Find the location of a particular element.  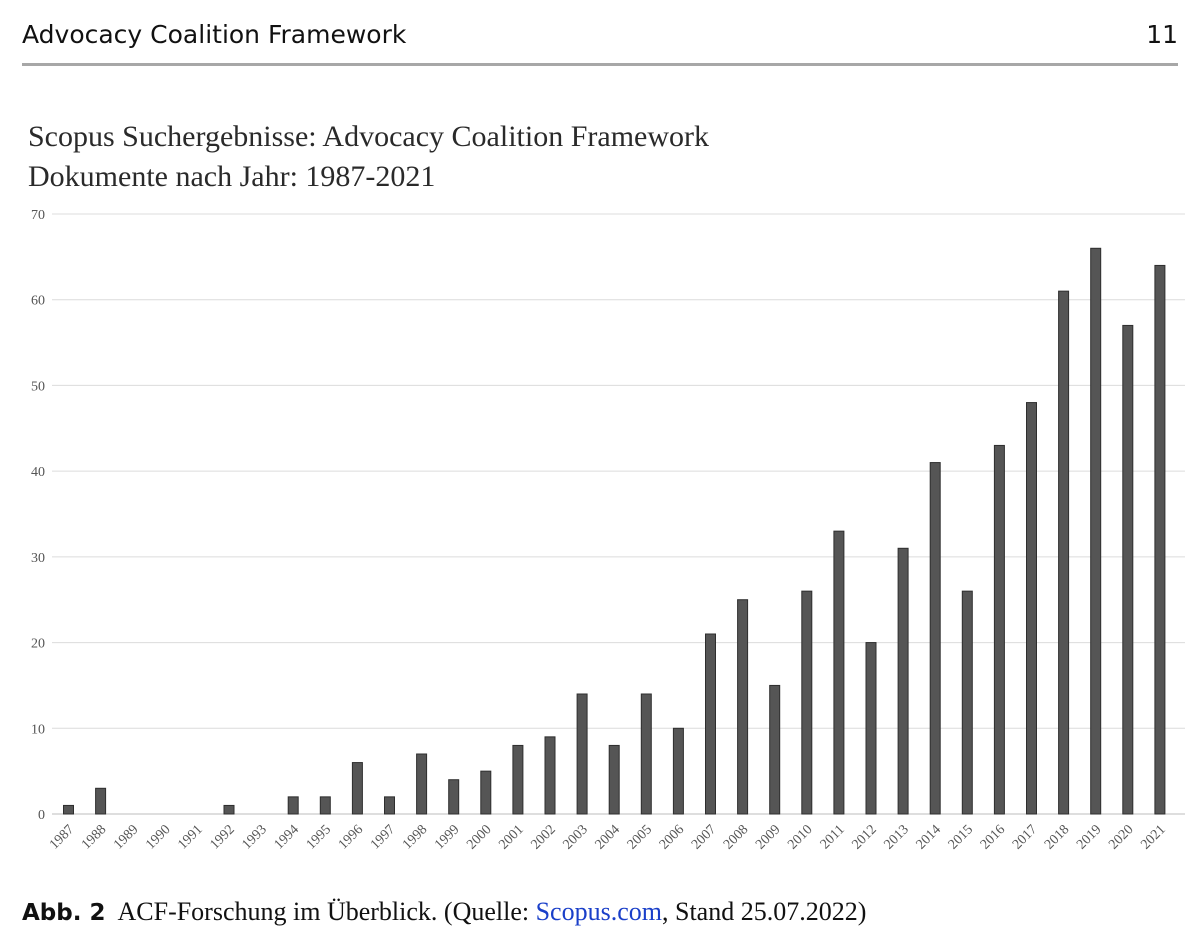

x-tick-label: 1995 is located at coordinates (319, 837).